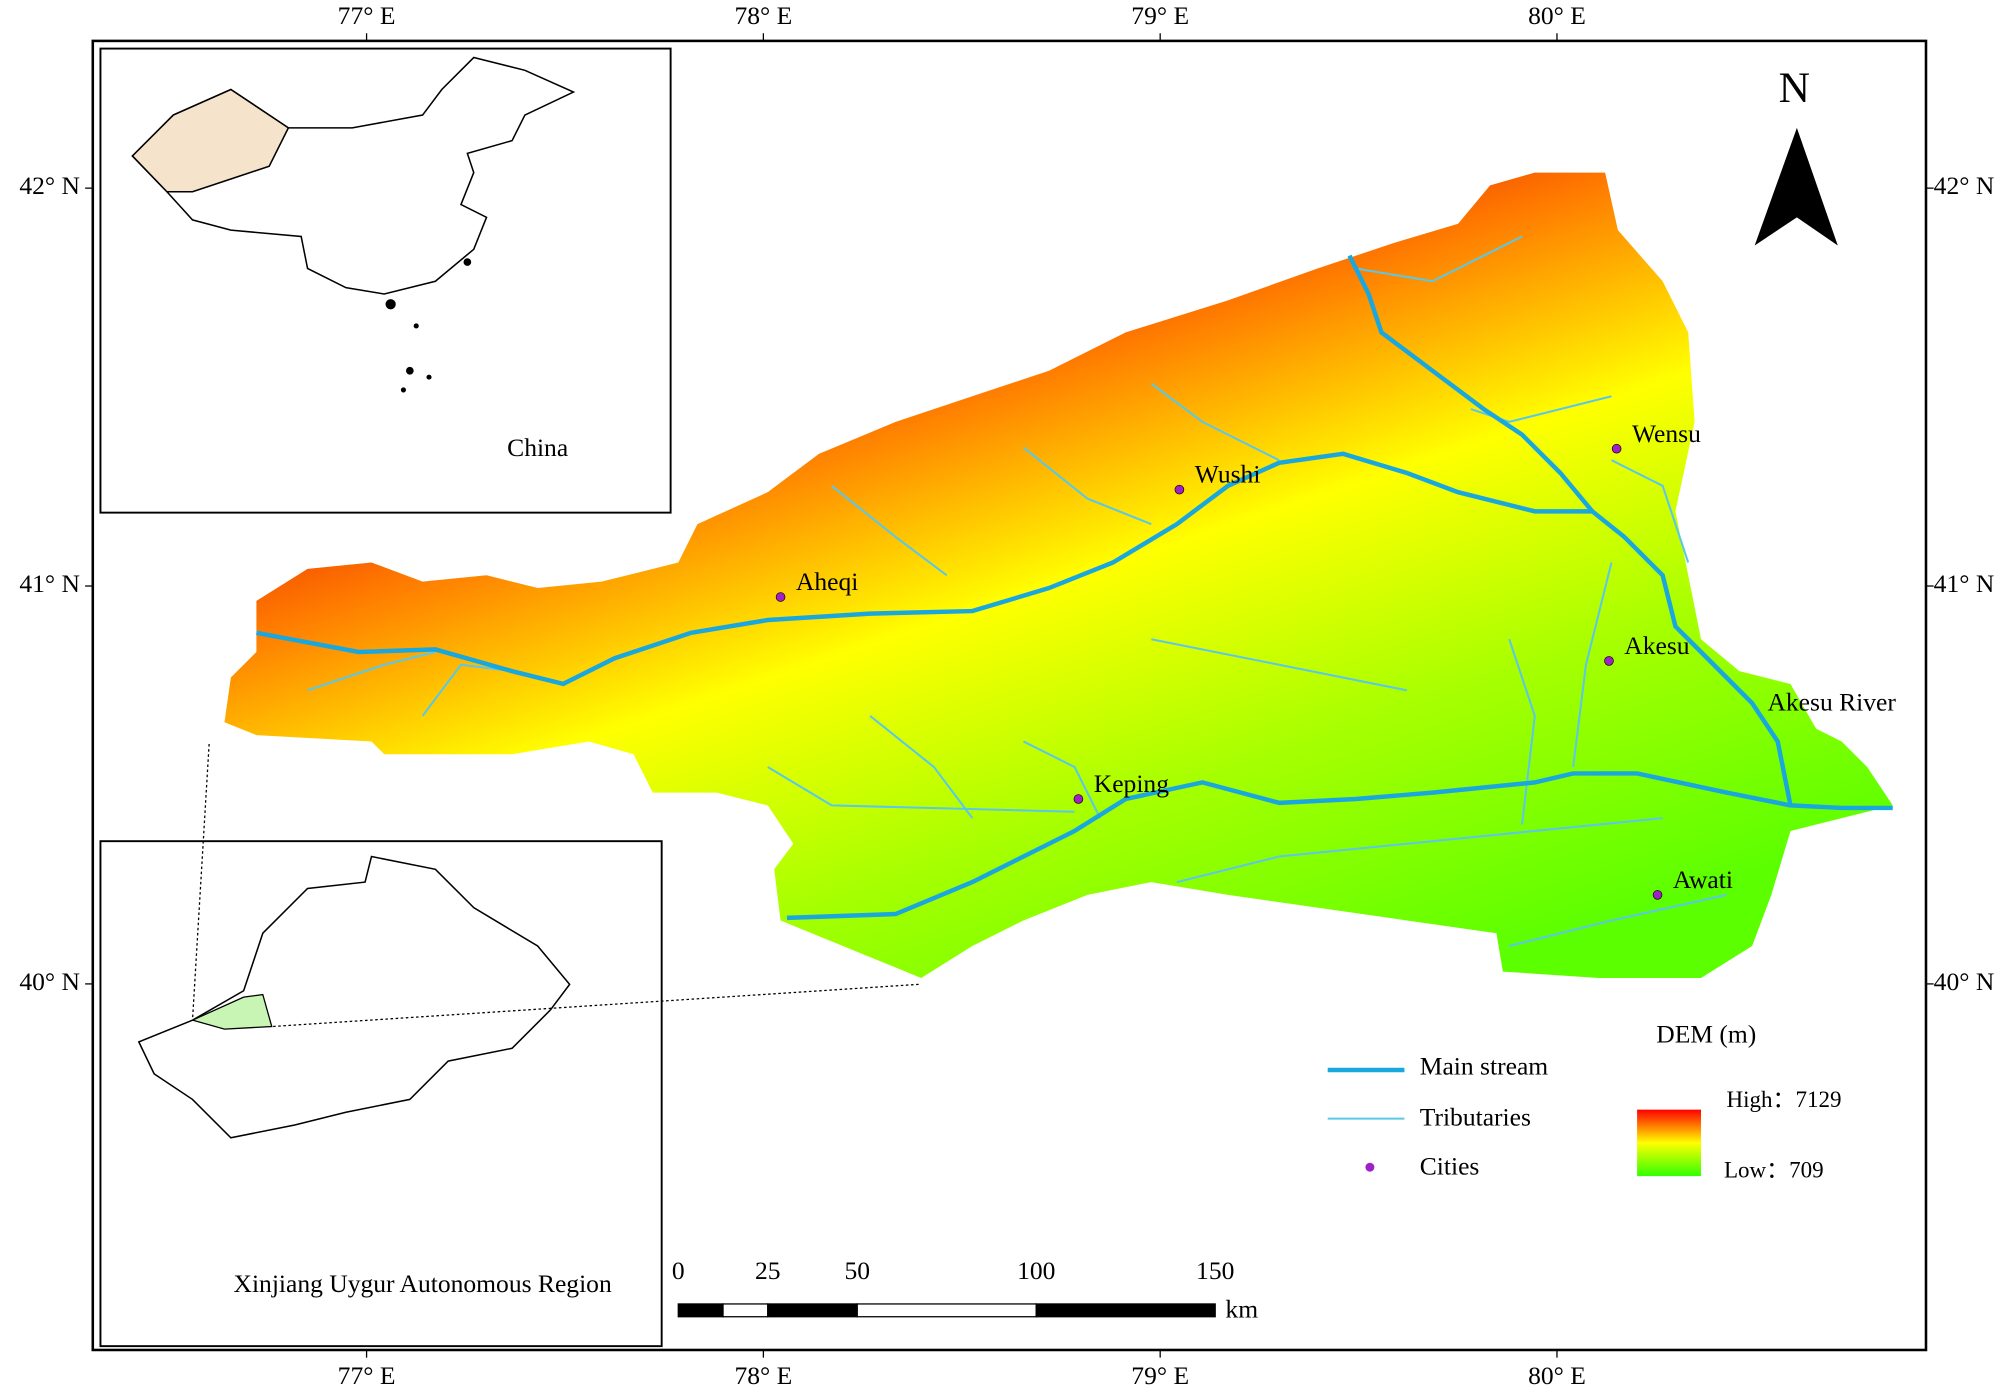  Describe the element at coordinates (1370, 1167) in the screenshot. I see `legend-swatch` at that location.